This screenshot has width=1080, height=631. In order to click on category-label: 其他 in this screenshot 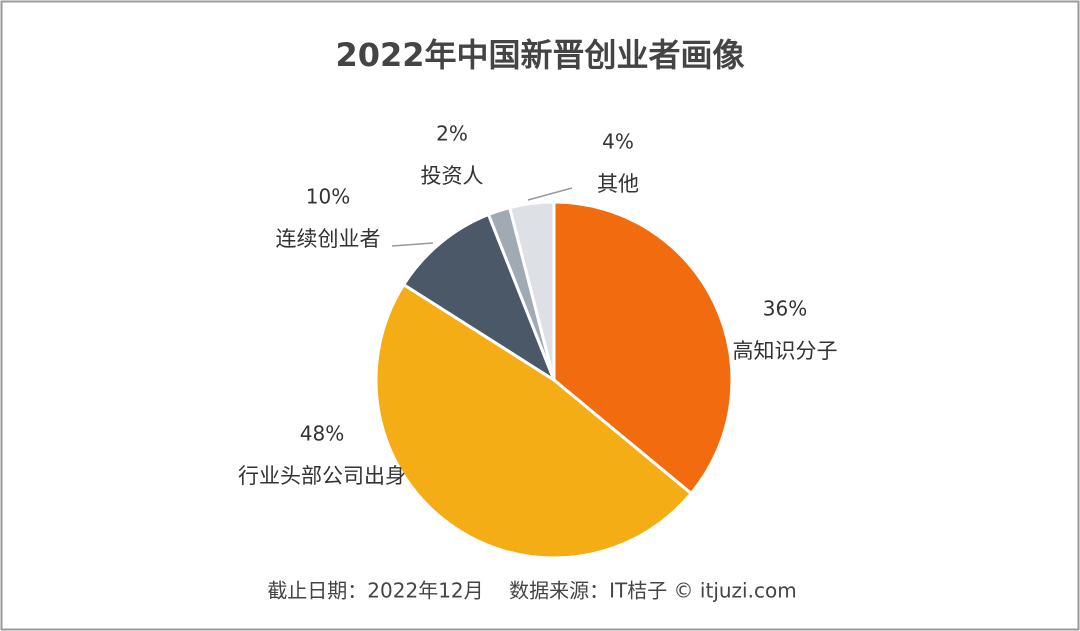, I will do `click(618, 184)`.